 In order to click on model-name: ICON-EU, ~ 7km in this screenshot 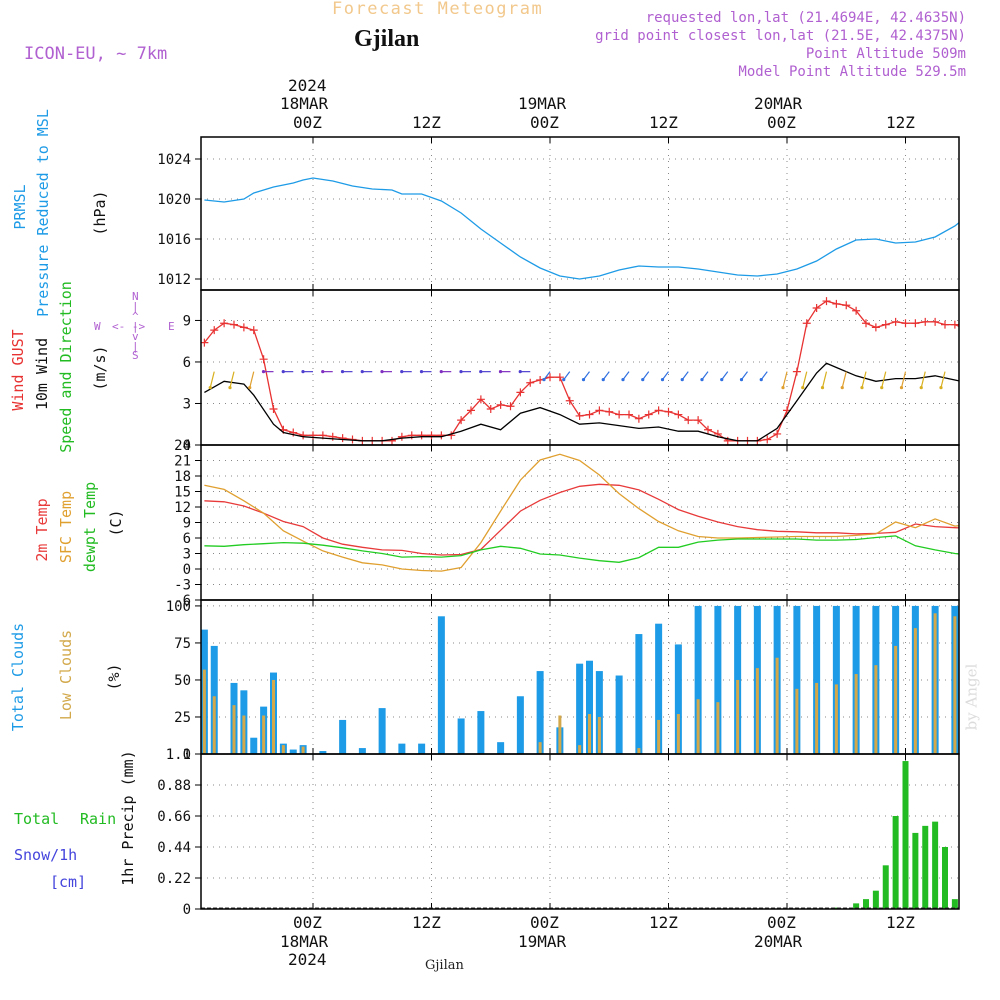, I will do `click(96, 54)`.